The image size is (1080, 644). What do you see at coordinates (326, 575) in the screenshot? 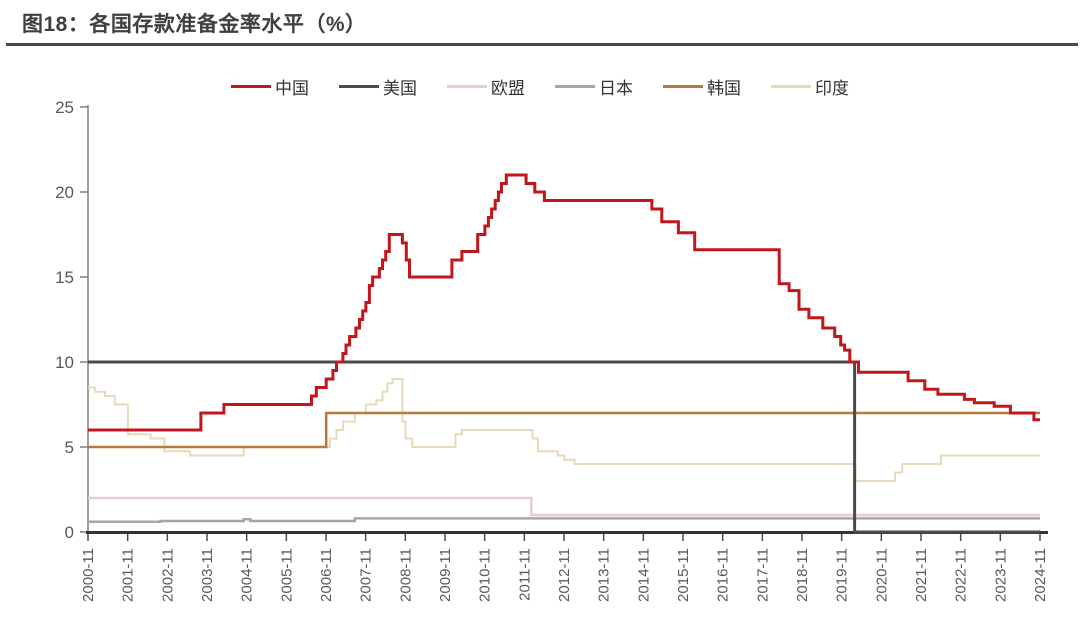
I see `x-axis-label: 2006-11` at bounding box center [326, 575].